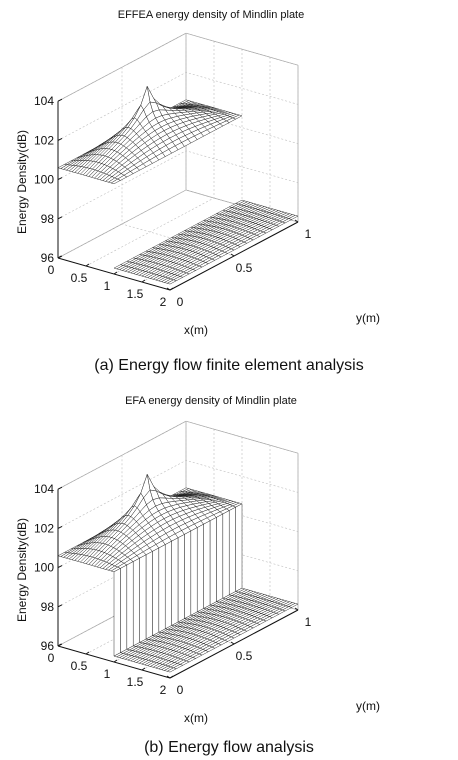 This screenshot has width=458, height=760. I want to click on chart-title: EFA energy density of Mindlin plate, so click(211, 401).